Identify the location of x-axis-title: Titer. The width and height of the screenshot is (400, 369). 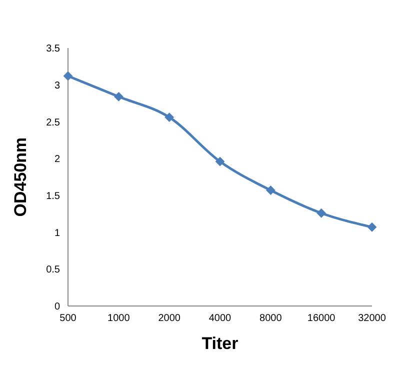
(220, 343).